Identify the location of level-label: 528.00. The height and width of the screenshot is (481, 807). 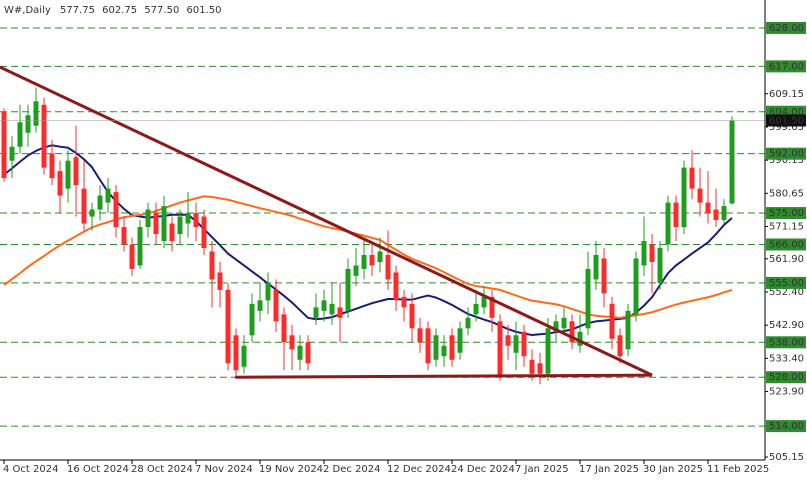
(786, 377).